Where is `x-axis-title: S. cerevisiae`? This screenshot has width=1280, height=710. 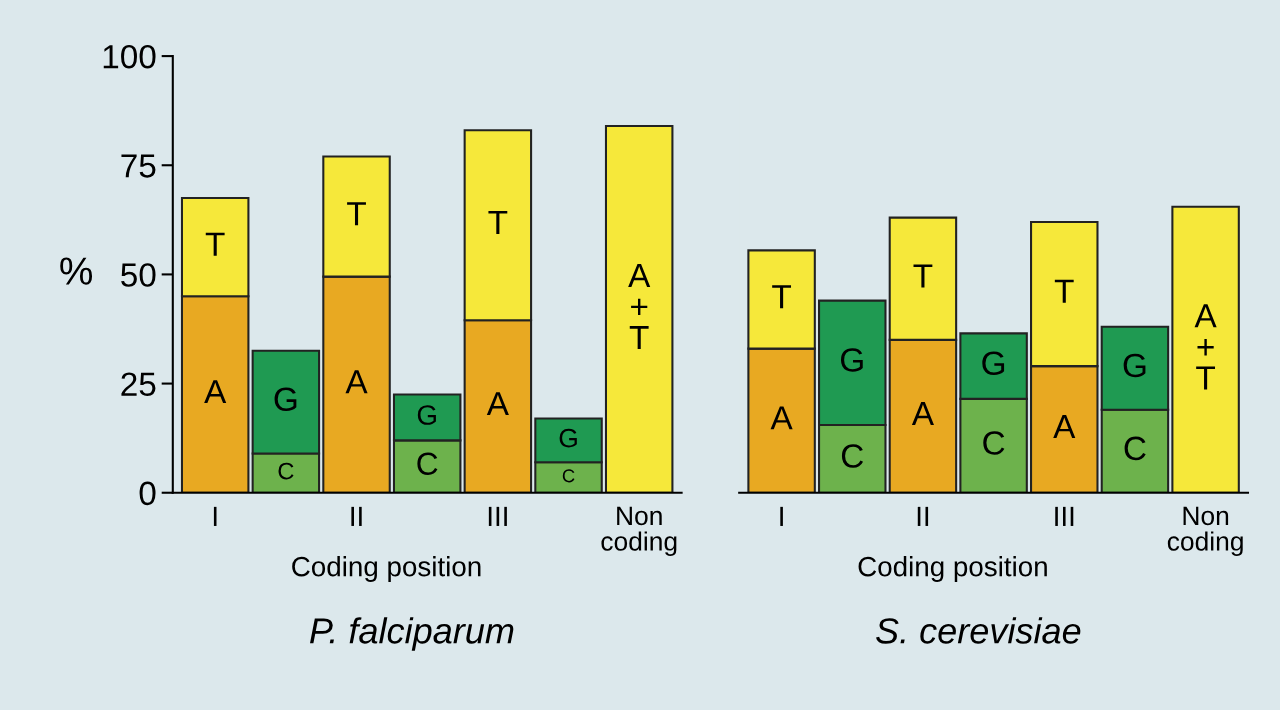
x-axis-title: S. cerevisiae is located at coordinates (978, 630).